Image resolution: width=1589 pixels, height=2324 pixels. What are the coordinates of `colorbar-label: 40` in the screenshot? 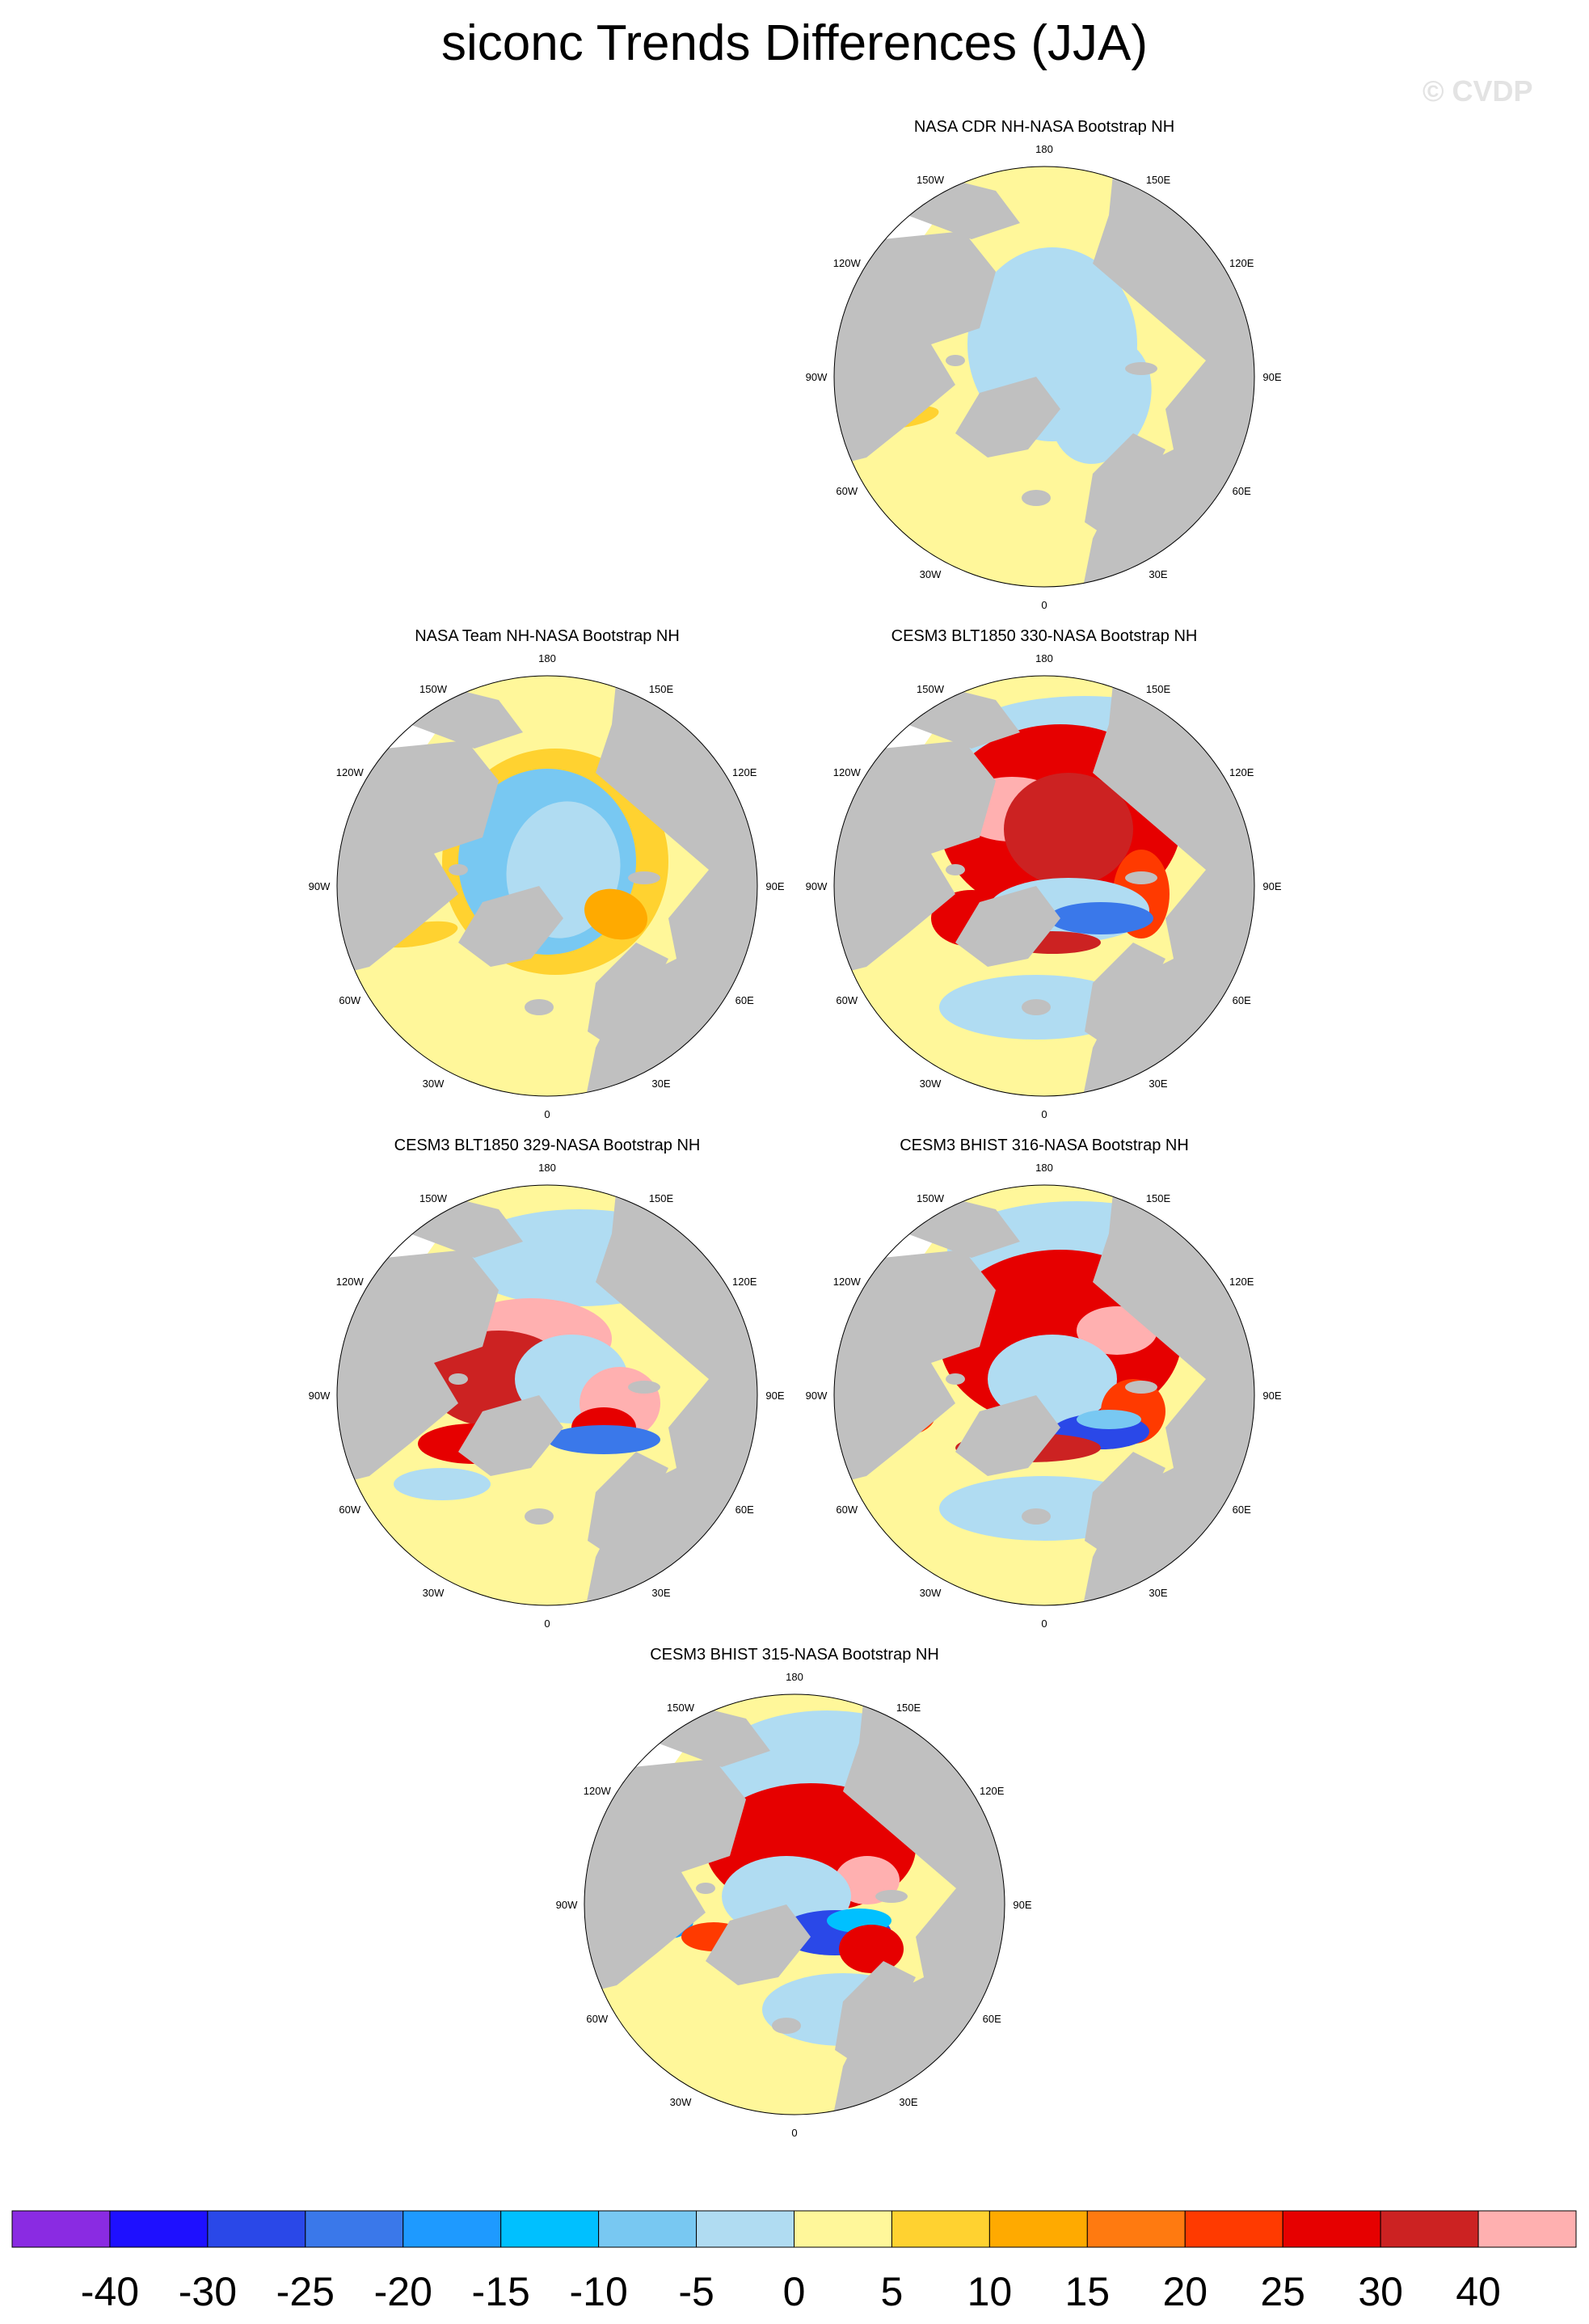 It's located at (1478, 2292).